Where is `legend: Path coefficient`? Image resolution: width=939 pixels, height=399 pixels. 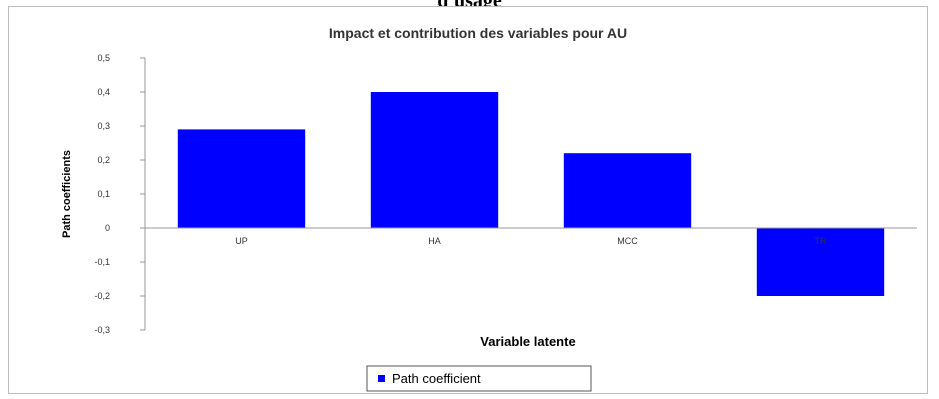
legend: Path coefficient is located at coordinates (479, 378).